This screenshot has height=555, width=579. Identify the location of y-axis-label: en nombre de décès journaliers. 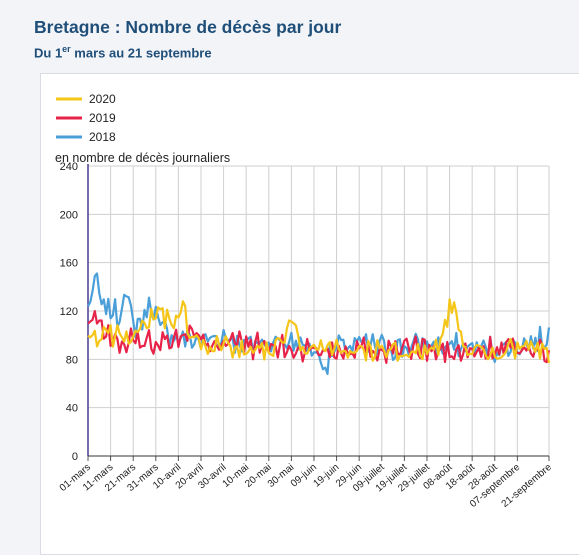
(142, 158).